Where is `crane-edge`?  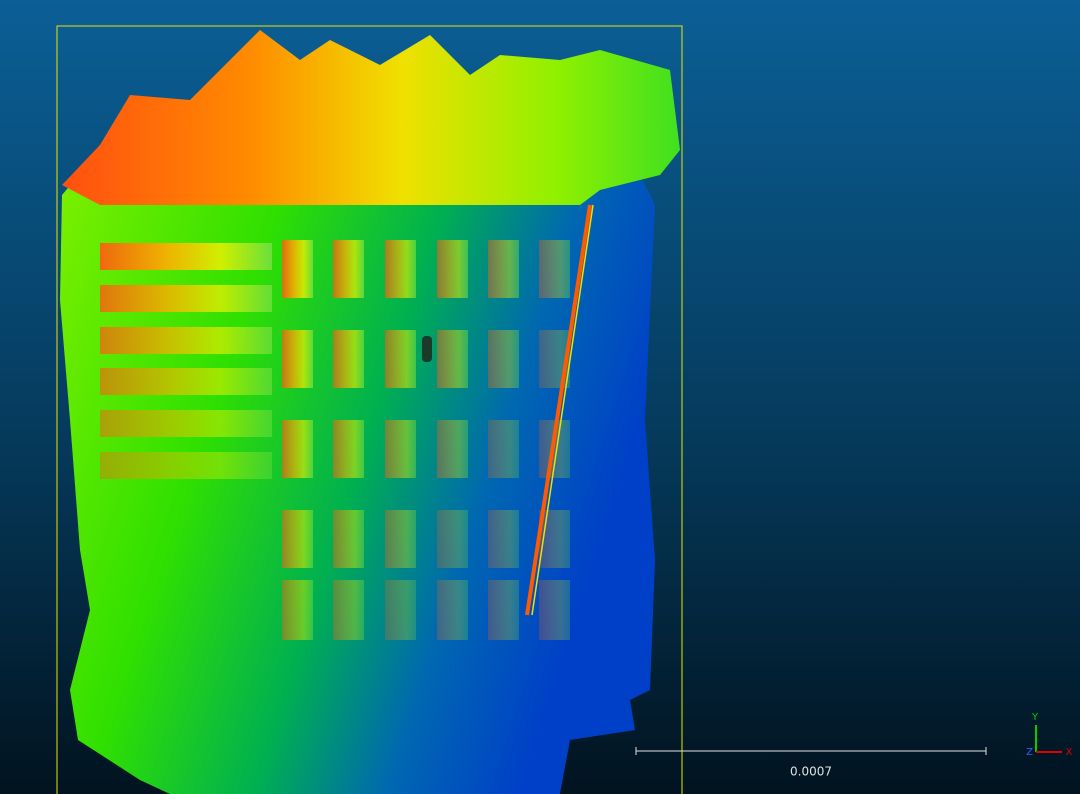 crane-edge is located at coordinates (562, 410).